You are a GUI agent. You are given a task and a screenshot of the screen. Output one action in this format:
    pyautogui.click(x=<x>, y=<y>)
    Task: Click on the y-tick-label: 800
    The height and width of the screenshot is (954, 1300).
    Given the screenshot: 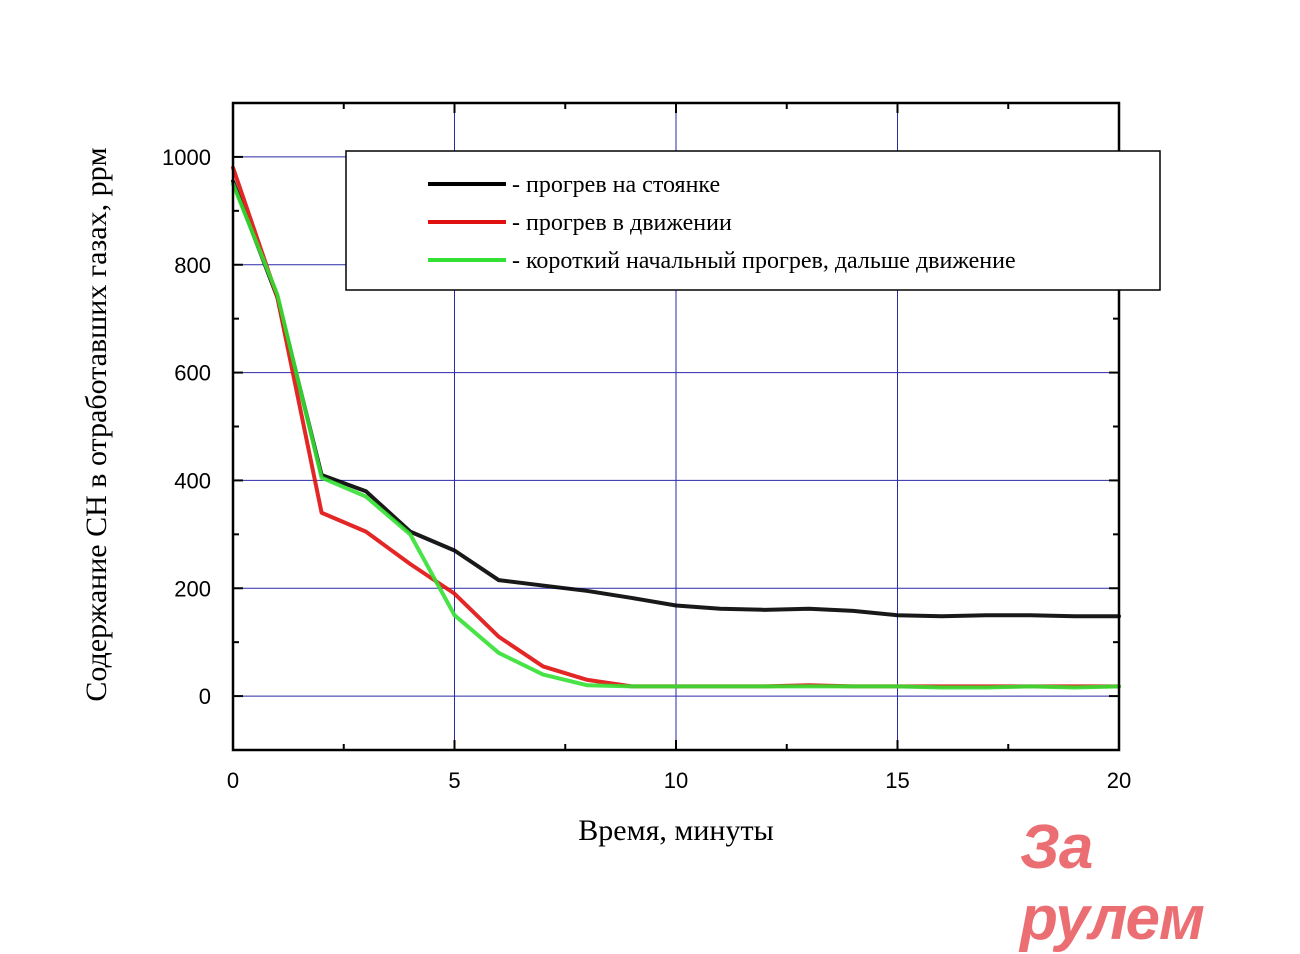 What is the action you would take?
    pyautogui.click(x=192, y=265)
    